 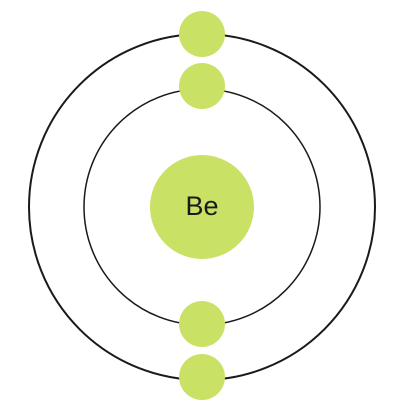 I want to click on inner-shell-electron-top, so click(x=202, y=86).